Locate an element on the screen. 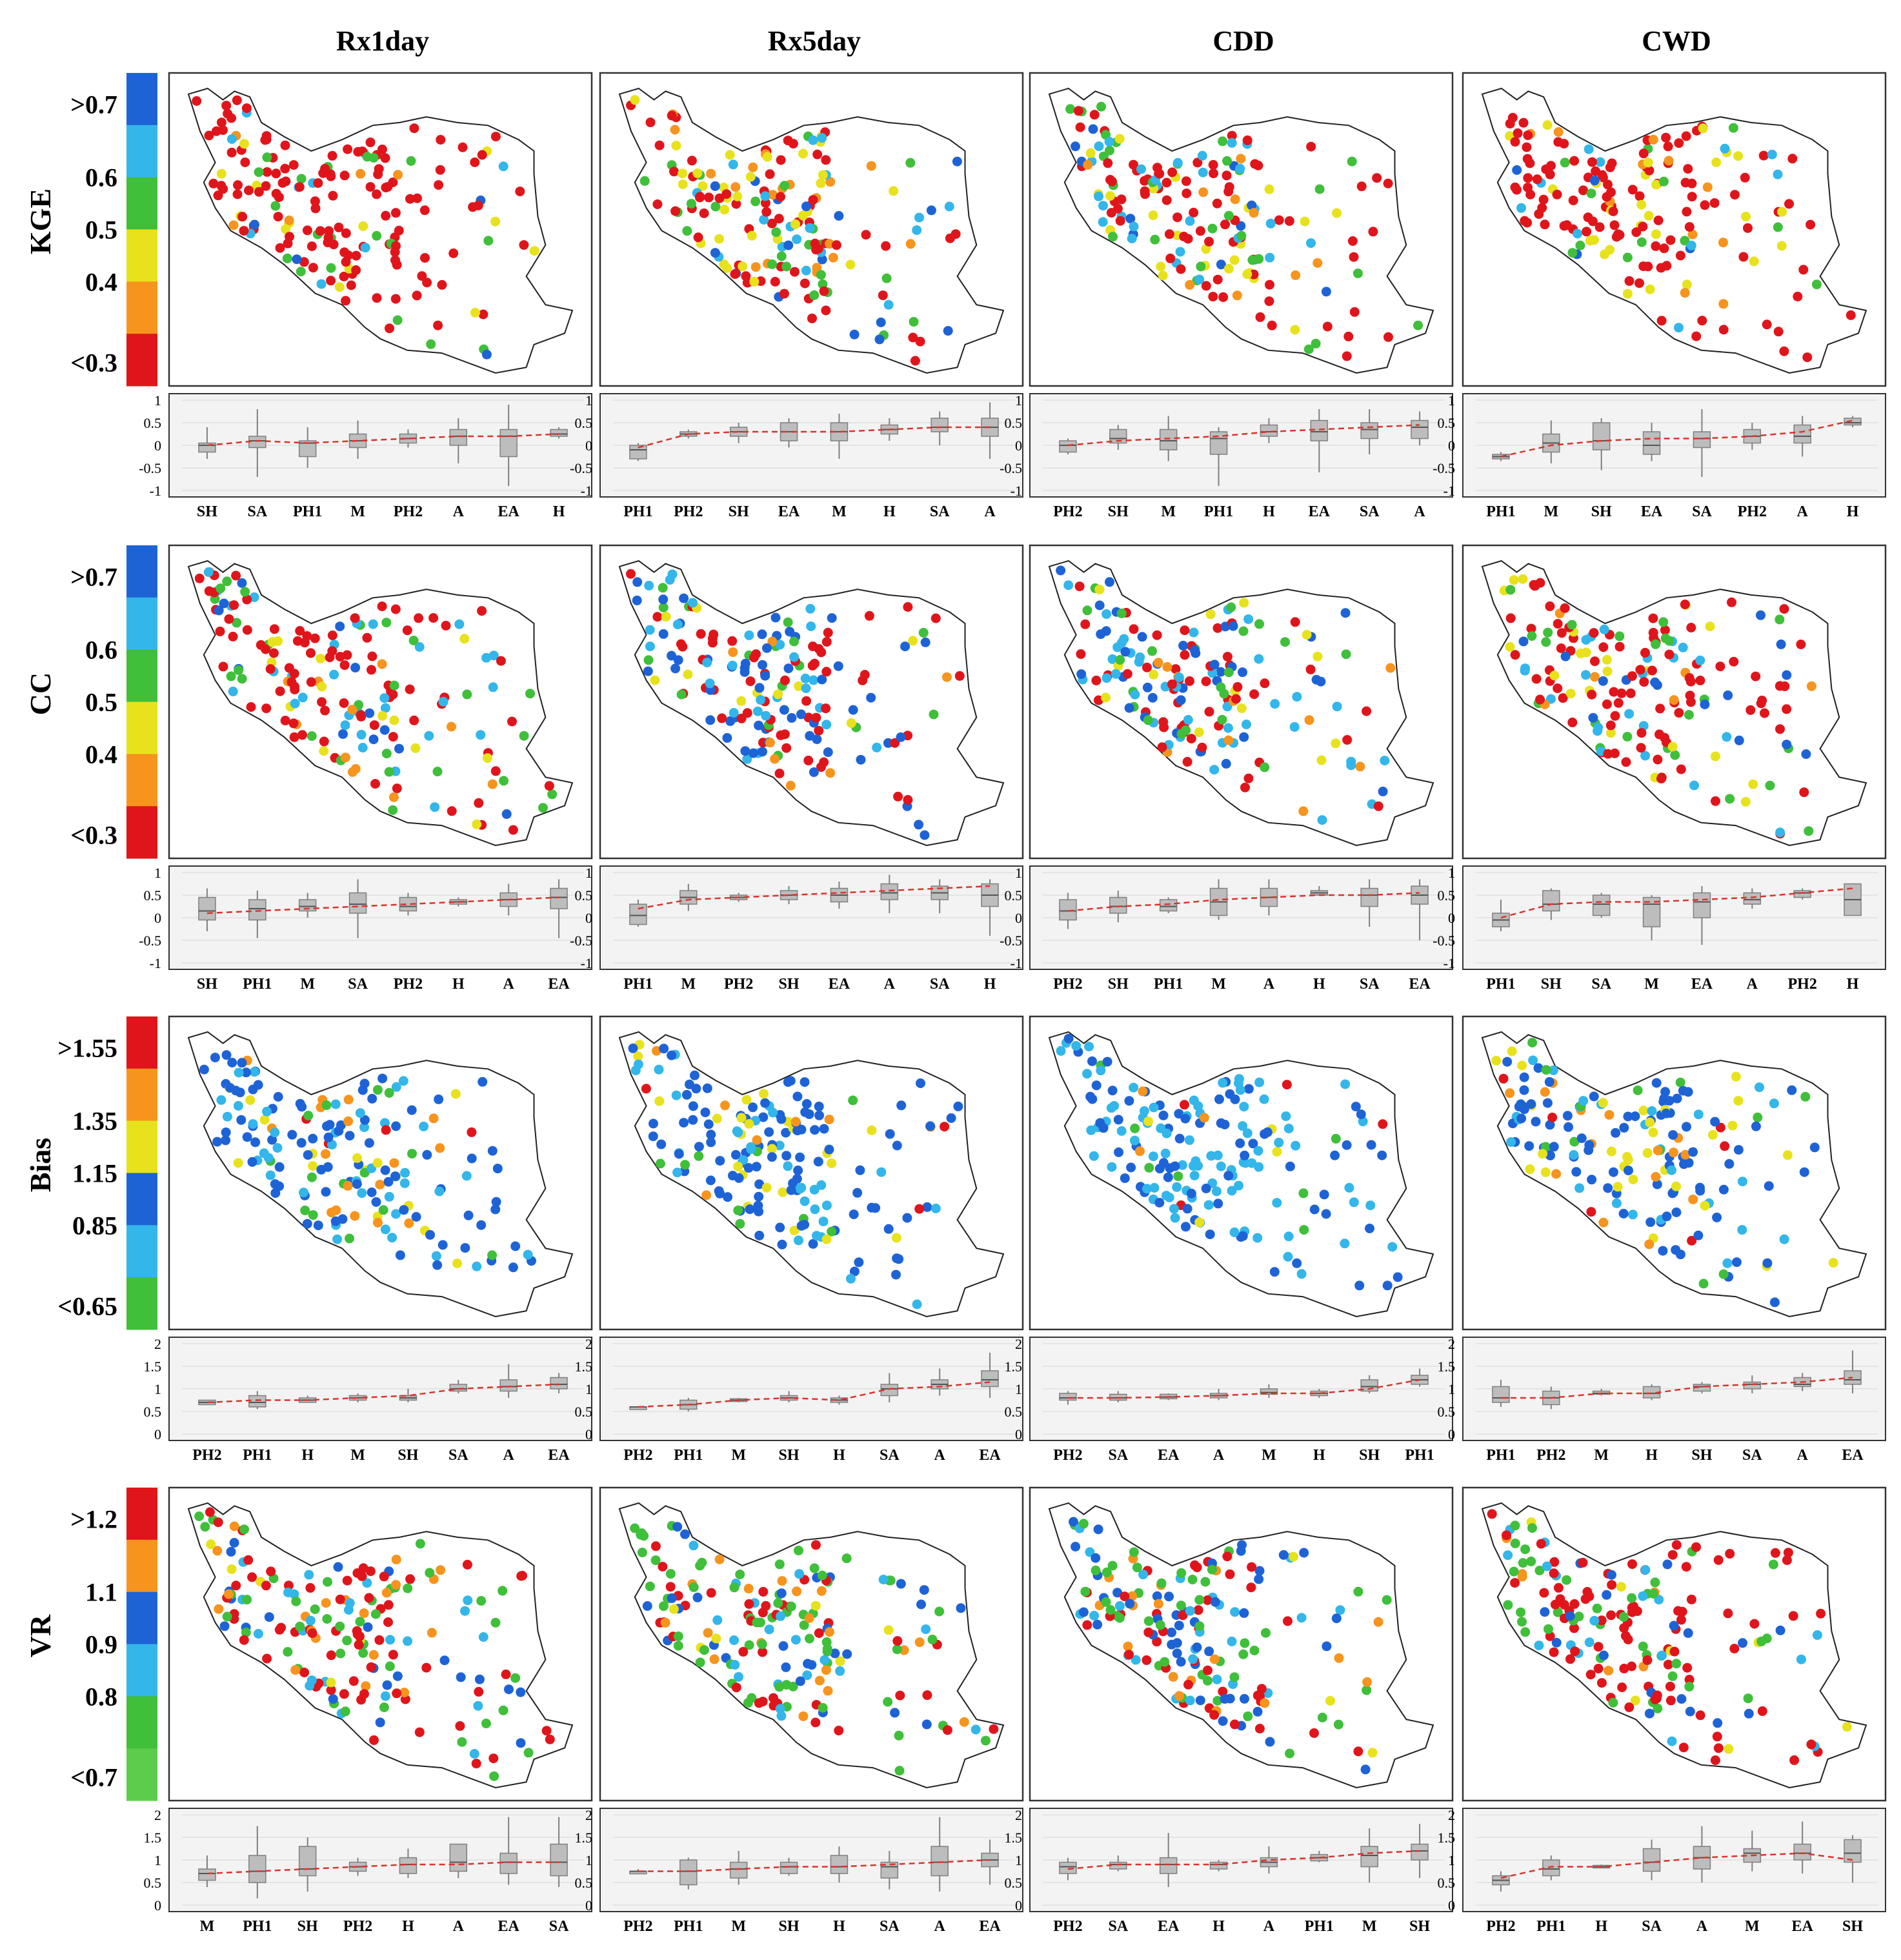  y-tick-label: -0.5 is located at coordinates (581, 941).